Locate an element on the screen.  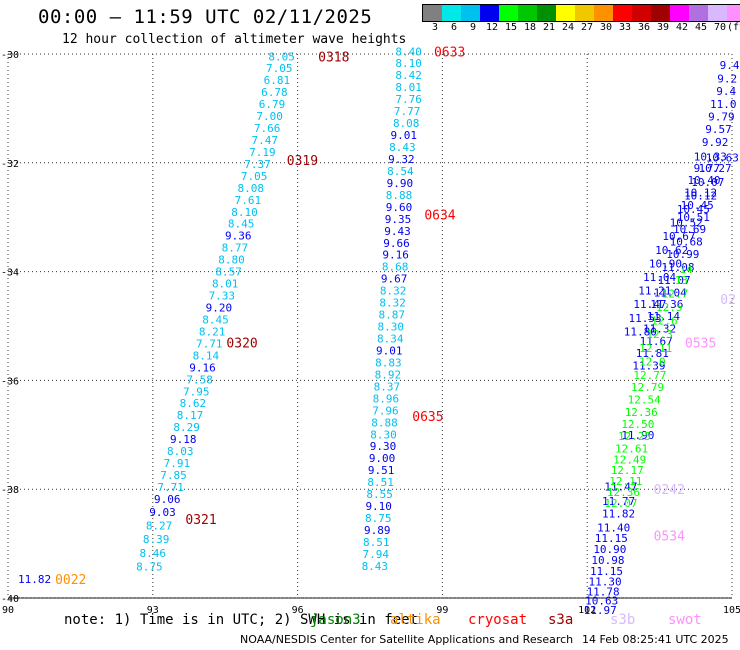
wave-height-value: 11.39 is located at coordinates (648, 366).